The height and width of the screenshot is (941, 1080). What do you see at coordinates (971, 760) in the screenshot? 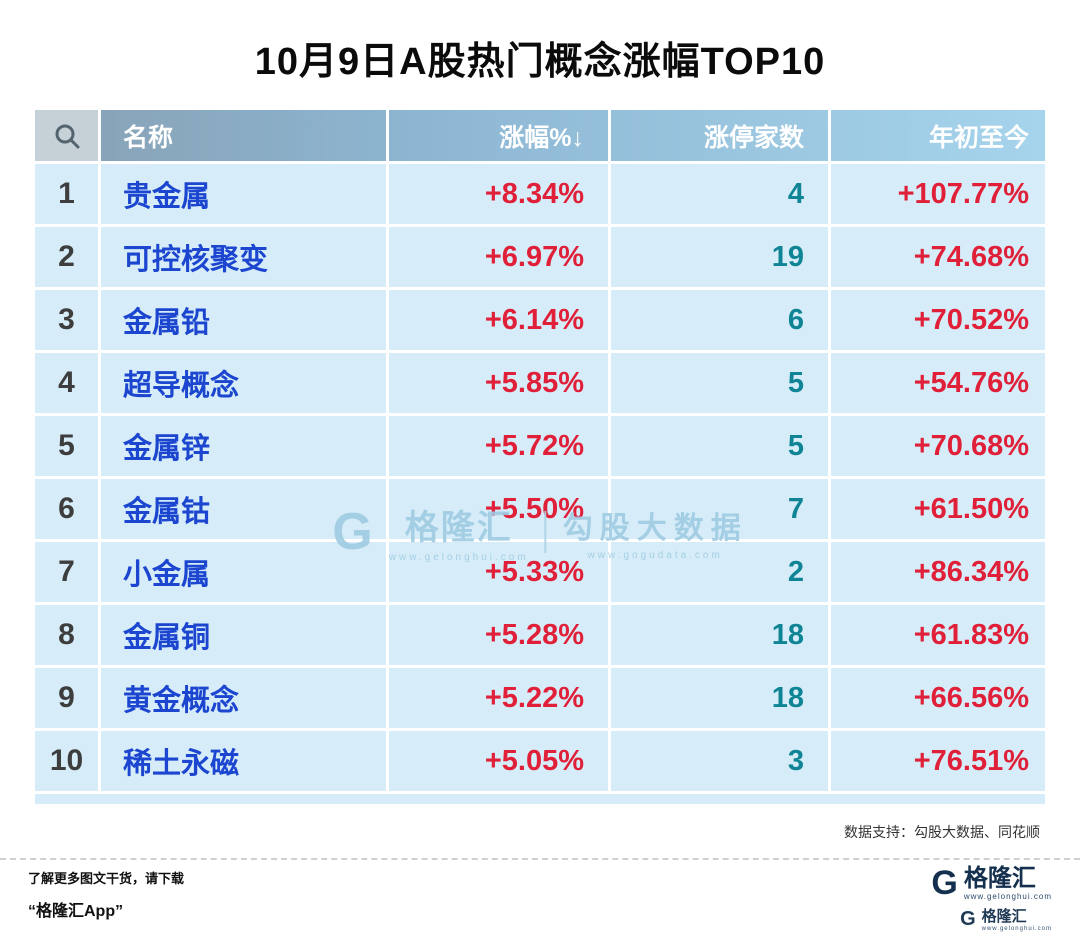
I see `cell-ytd: +76.51%` at bounding box center [971, 760].